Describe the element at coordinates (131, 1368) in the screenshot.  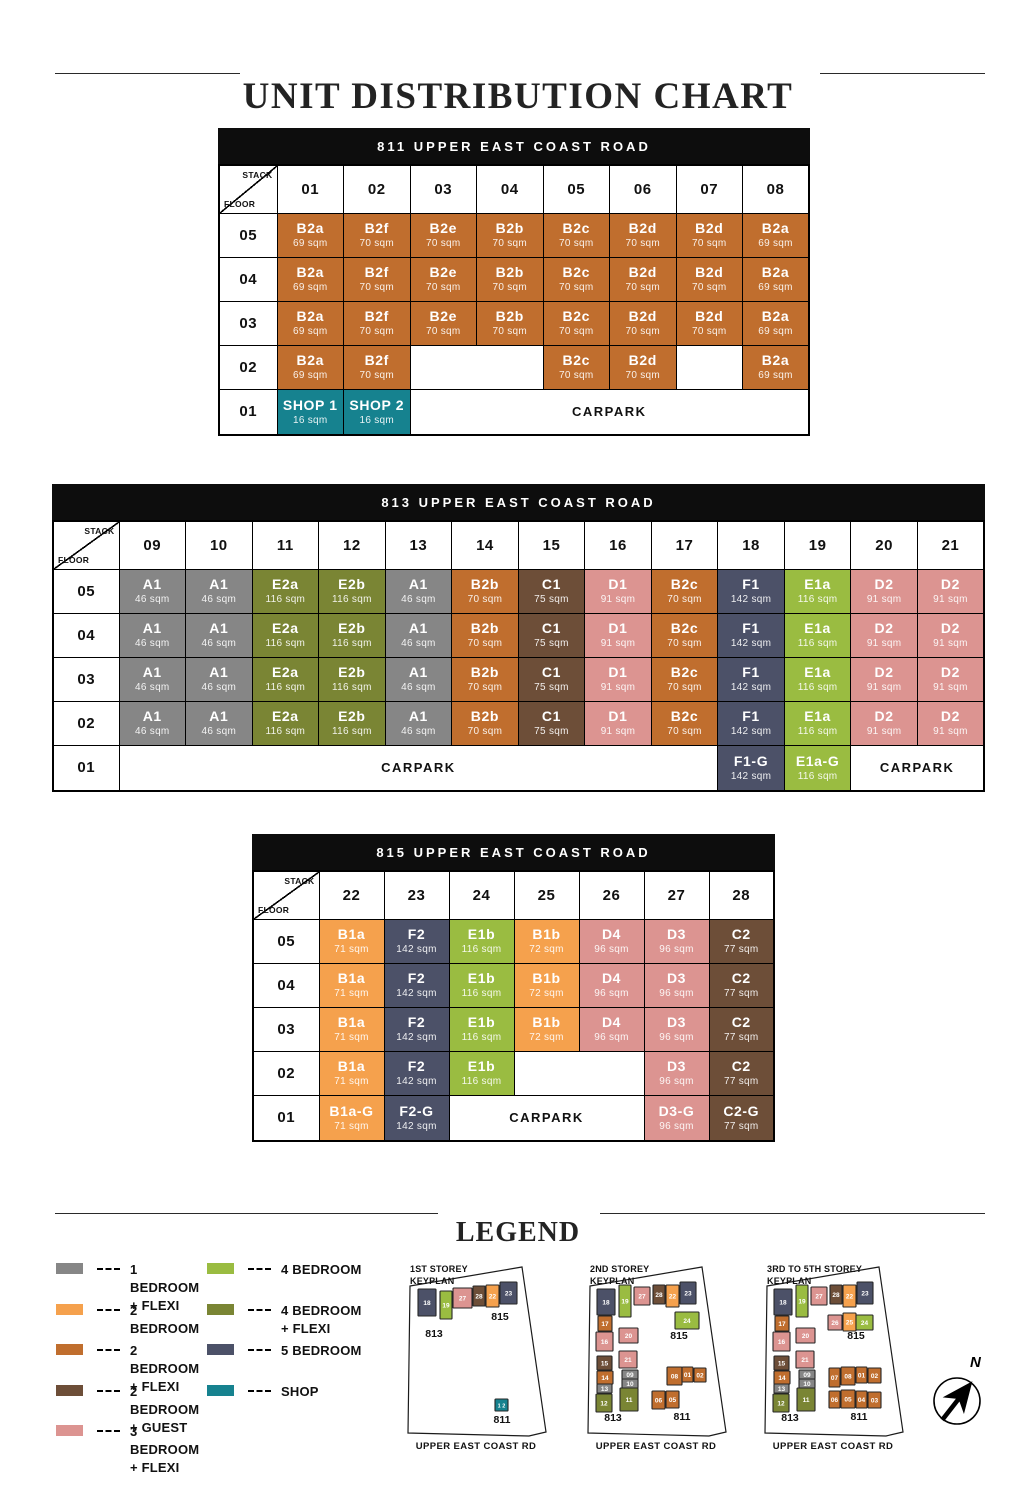
I see `legend-item: 2 BEDROOM + FLEXI` at that location.